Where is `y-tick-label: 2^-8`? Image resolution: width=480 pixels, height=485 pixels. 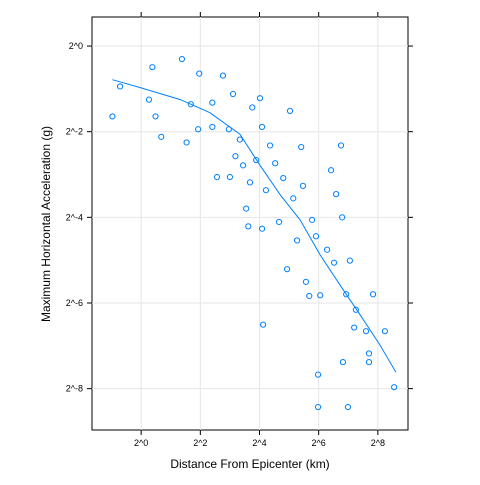 y-tick-label: 2^-8 is located at coordinates (74, 389).